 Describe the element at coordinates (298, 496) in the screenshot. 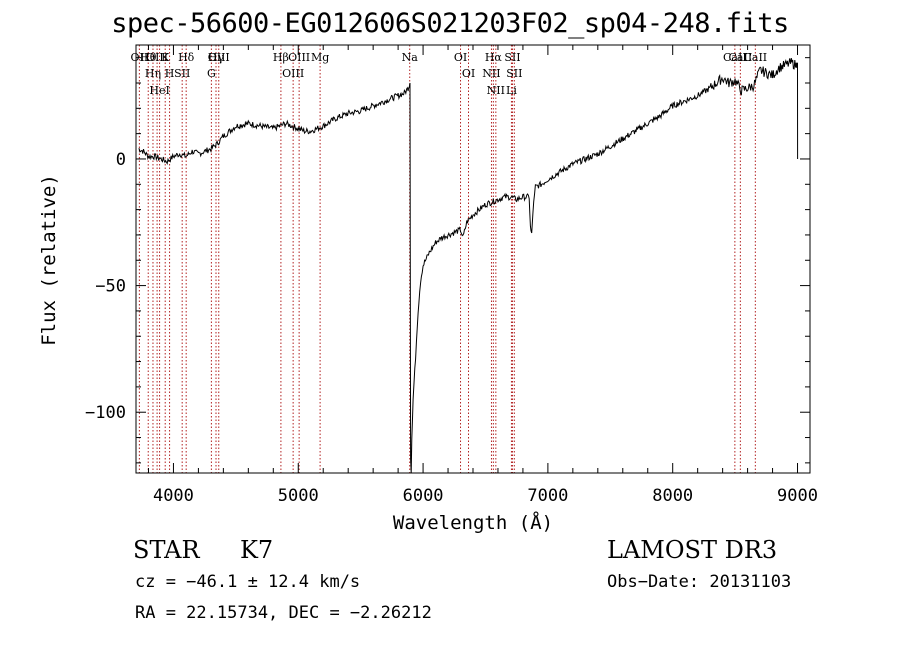

I see `x-tick-label: 5000` at that location.